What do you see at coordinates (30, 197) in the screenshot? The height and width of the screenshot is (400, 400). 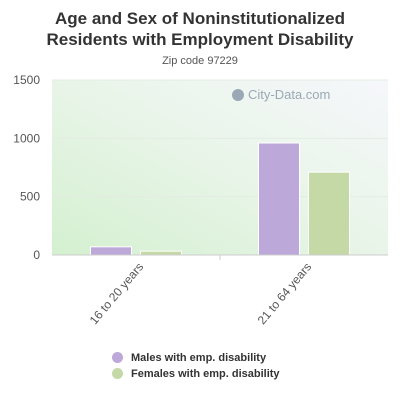 I see `y-tick-label: 500` at bounding box center [30, 197].